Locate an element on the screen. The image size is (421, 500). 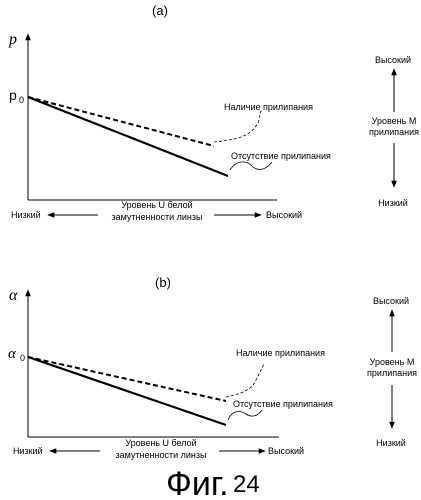
panel-b-solid-leader is located at coordinates (245, 415).